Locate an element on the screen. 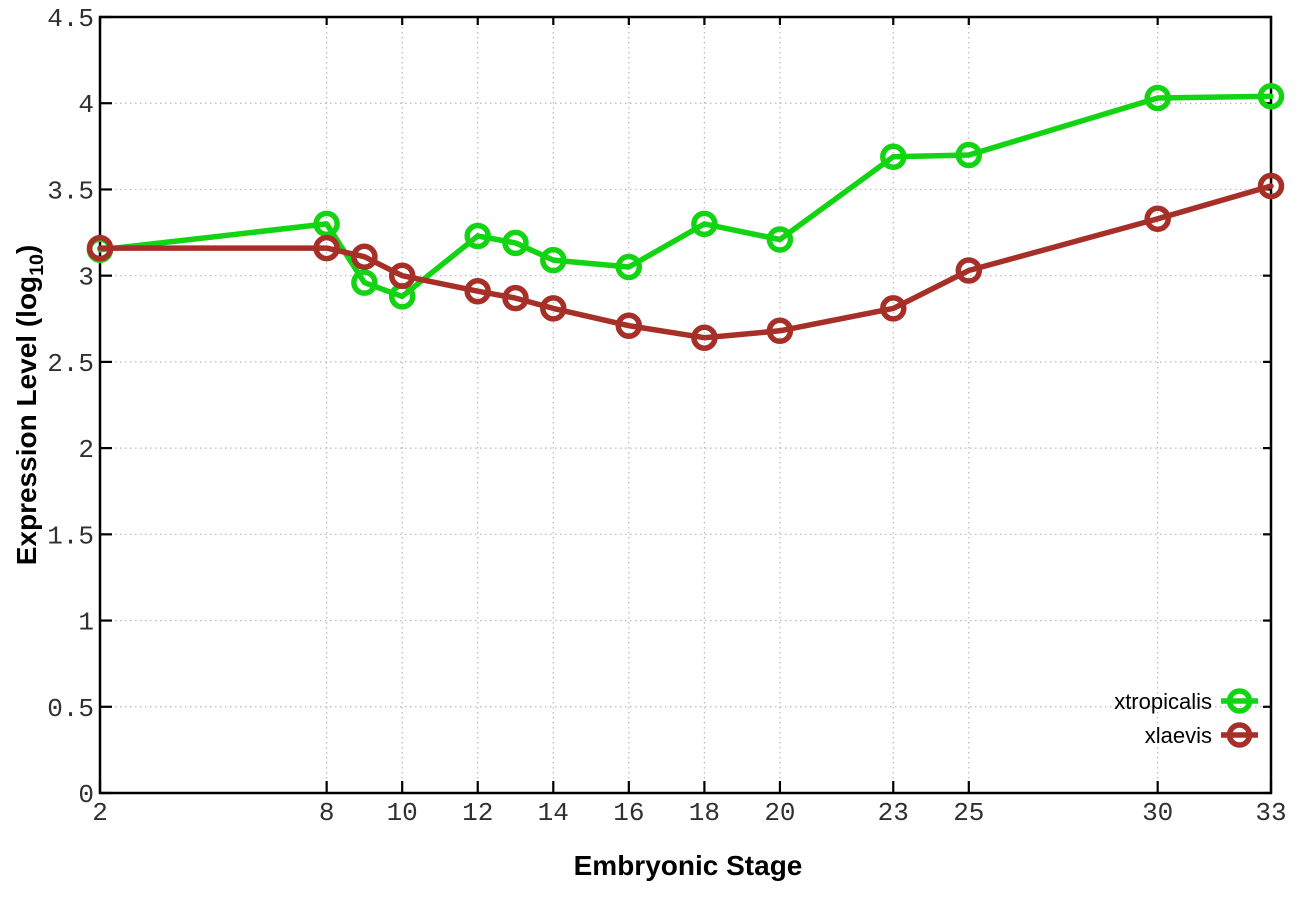 The height and width of the screenshot is (907, 1296). y-axis-title-close: ) is located at coordinates (27, 249).